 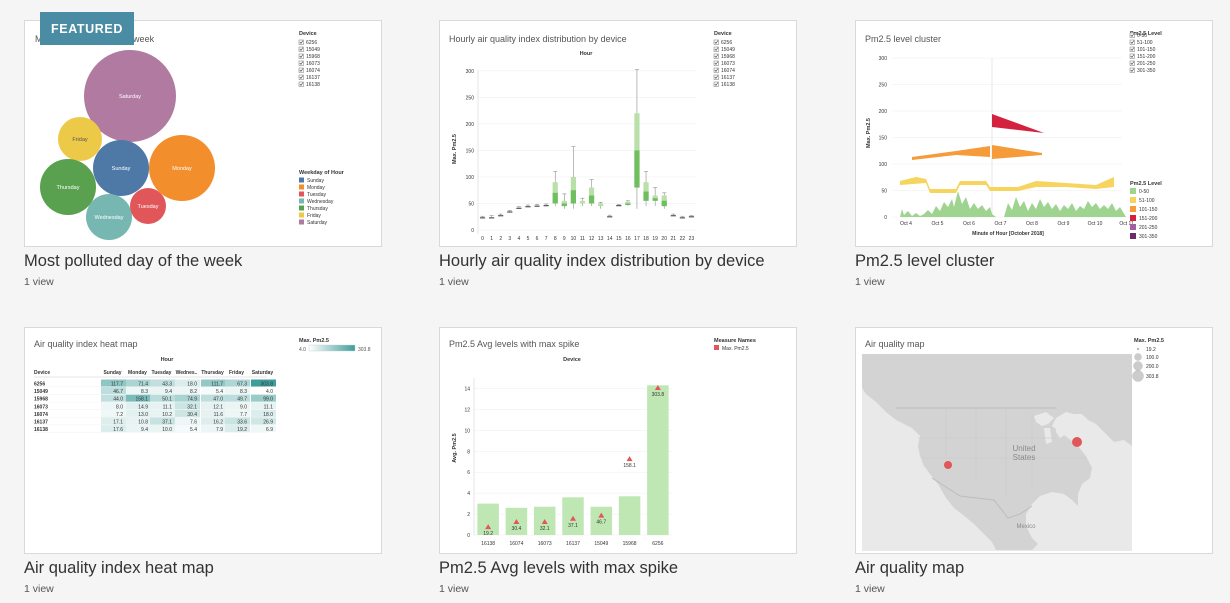 What do you see at coordinates (1061, 431) in the screenshot?
I see `lake-huron` at bounding box center [1061, 431].